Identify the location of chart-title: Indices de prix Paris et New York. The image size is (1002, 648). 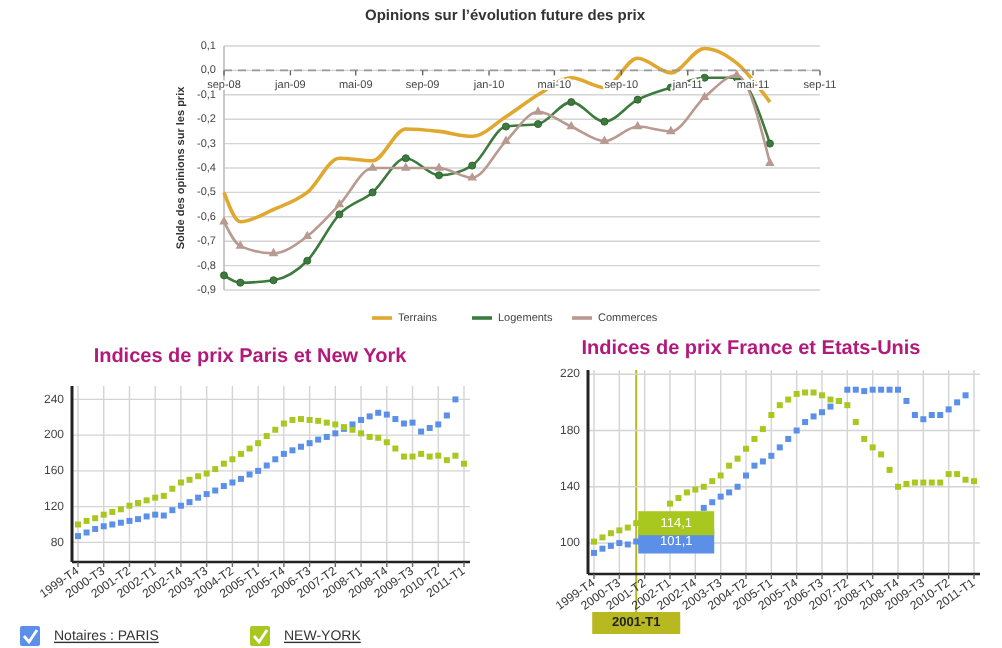
(250, 357).